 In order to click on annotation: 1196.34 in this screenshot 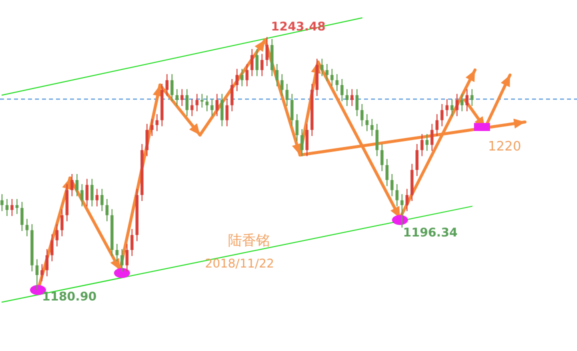, I will do `click(430, 232)`.